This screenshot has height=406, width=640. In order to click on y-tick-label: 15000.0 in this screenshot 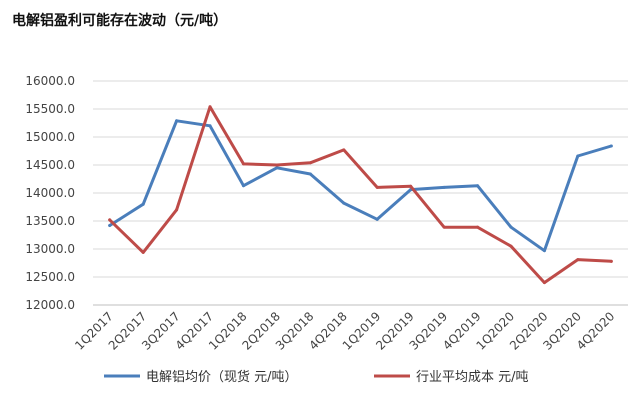, I will do `click(50, 137)`.